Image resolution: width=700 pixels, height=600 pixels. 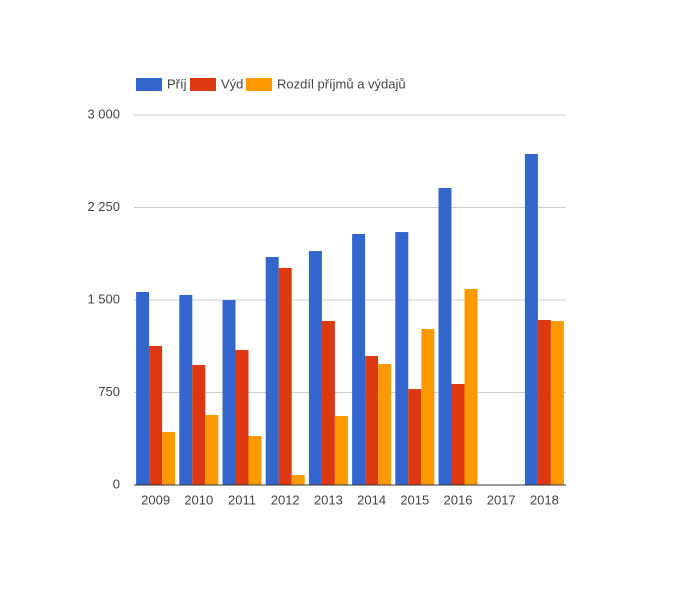 I want to click on x-tick-label: 2017, so click(x=501, y=499).